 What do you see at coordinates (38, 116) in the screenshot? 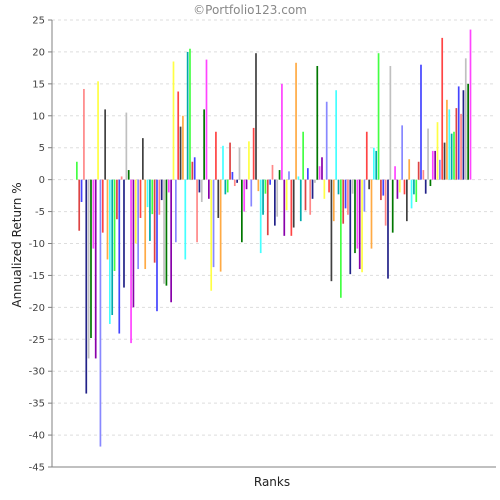
I see `y-tick-label: 10` at bounding box center [38, 116].